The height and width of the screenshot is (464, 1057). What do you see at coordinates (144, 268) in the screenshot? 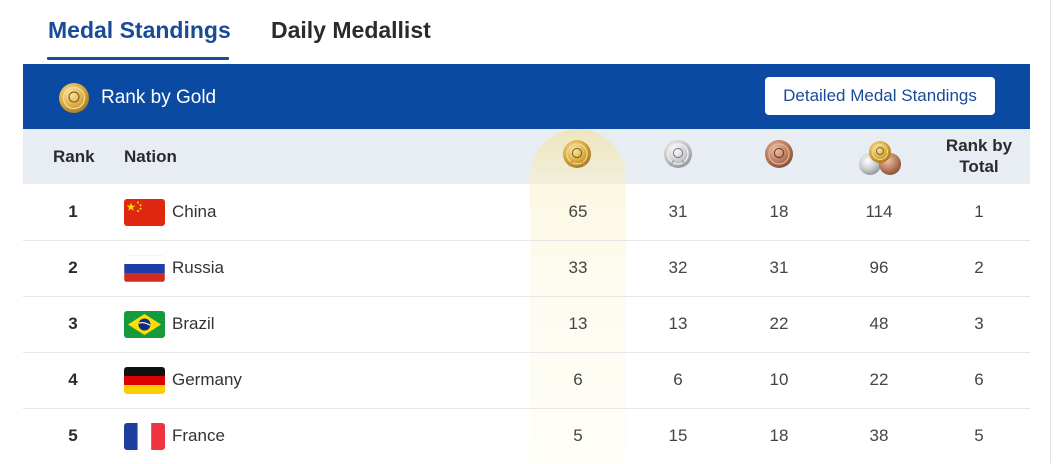
I see `russia-flag-icon` at bounding box center [144, 268].